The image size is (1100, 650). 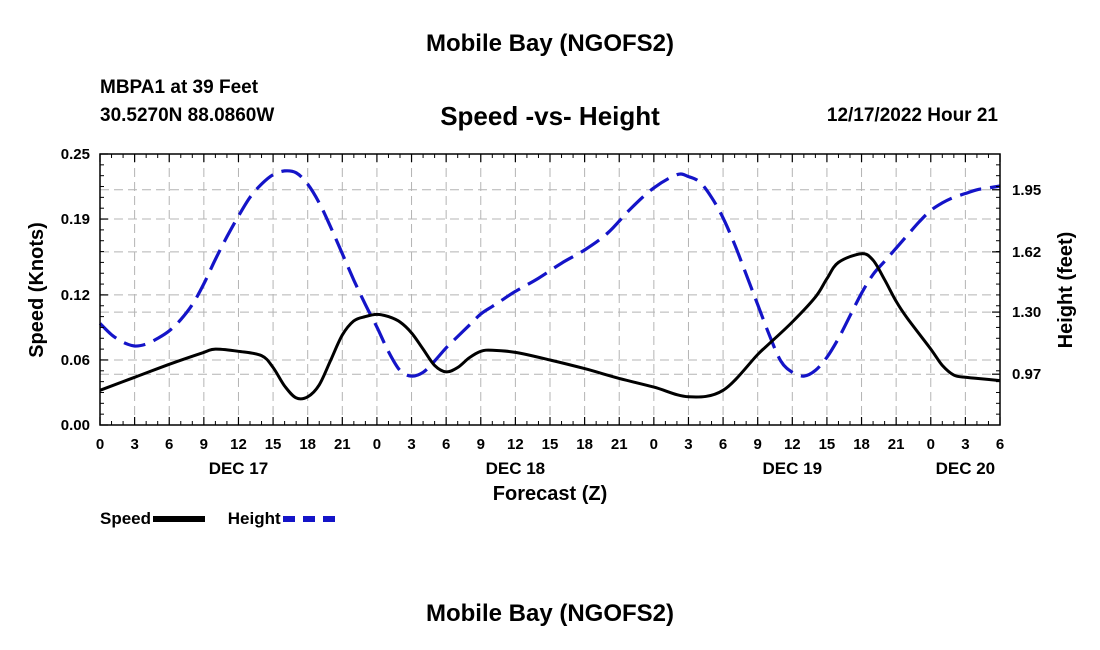 I want to click on y-tick-label: 0.25, so click(x=75, y=154).